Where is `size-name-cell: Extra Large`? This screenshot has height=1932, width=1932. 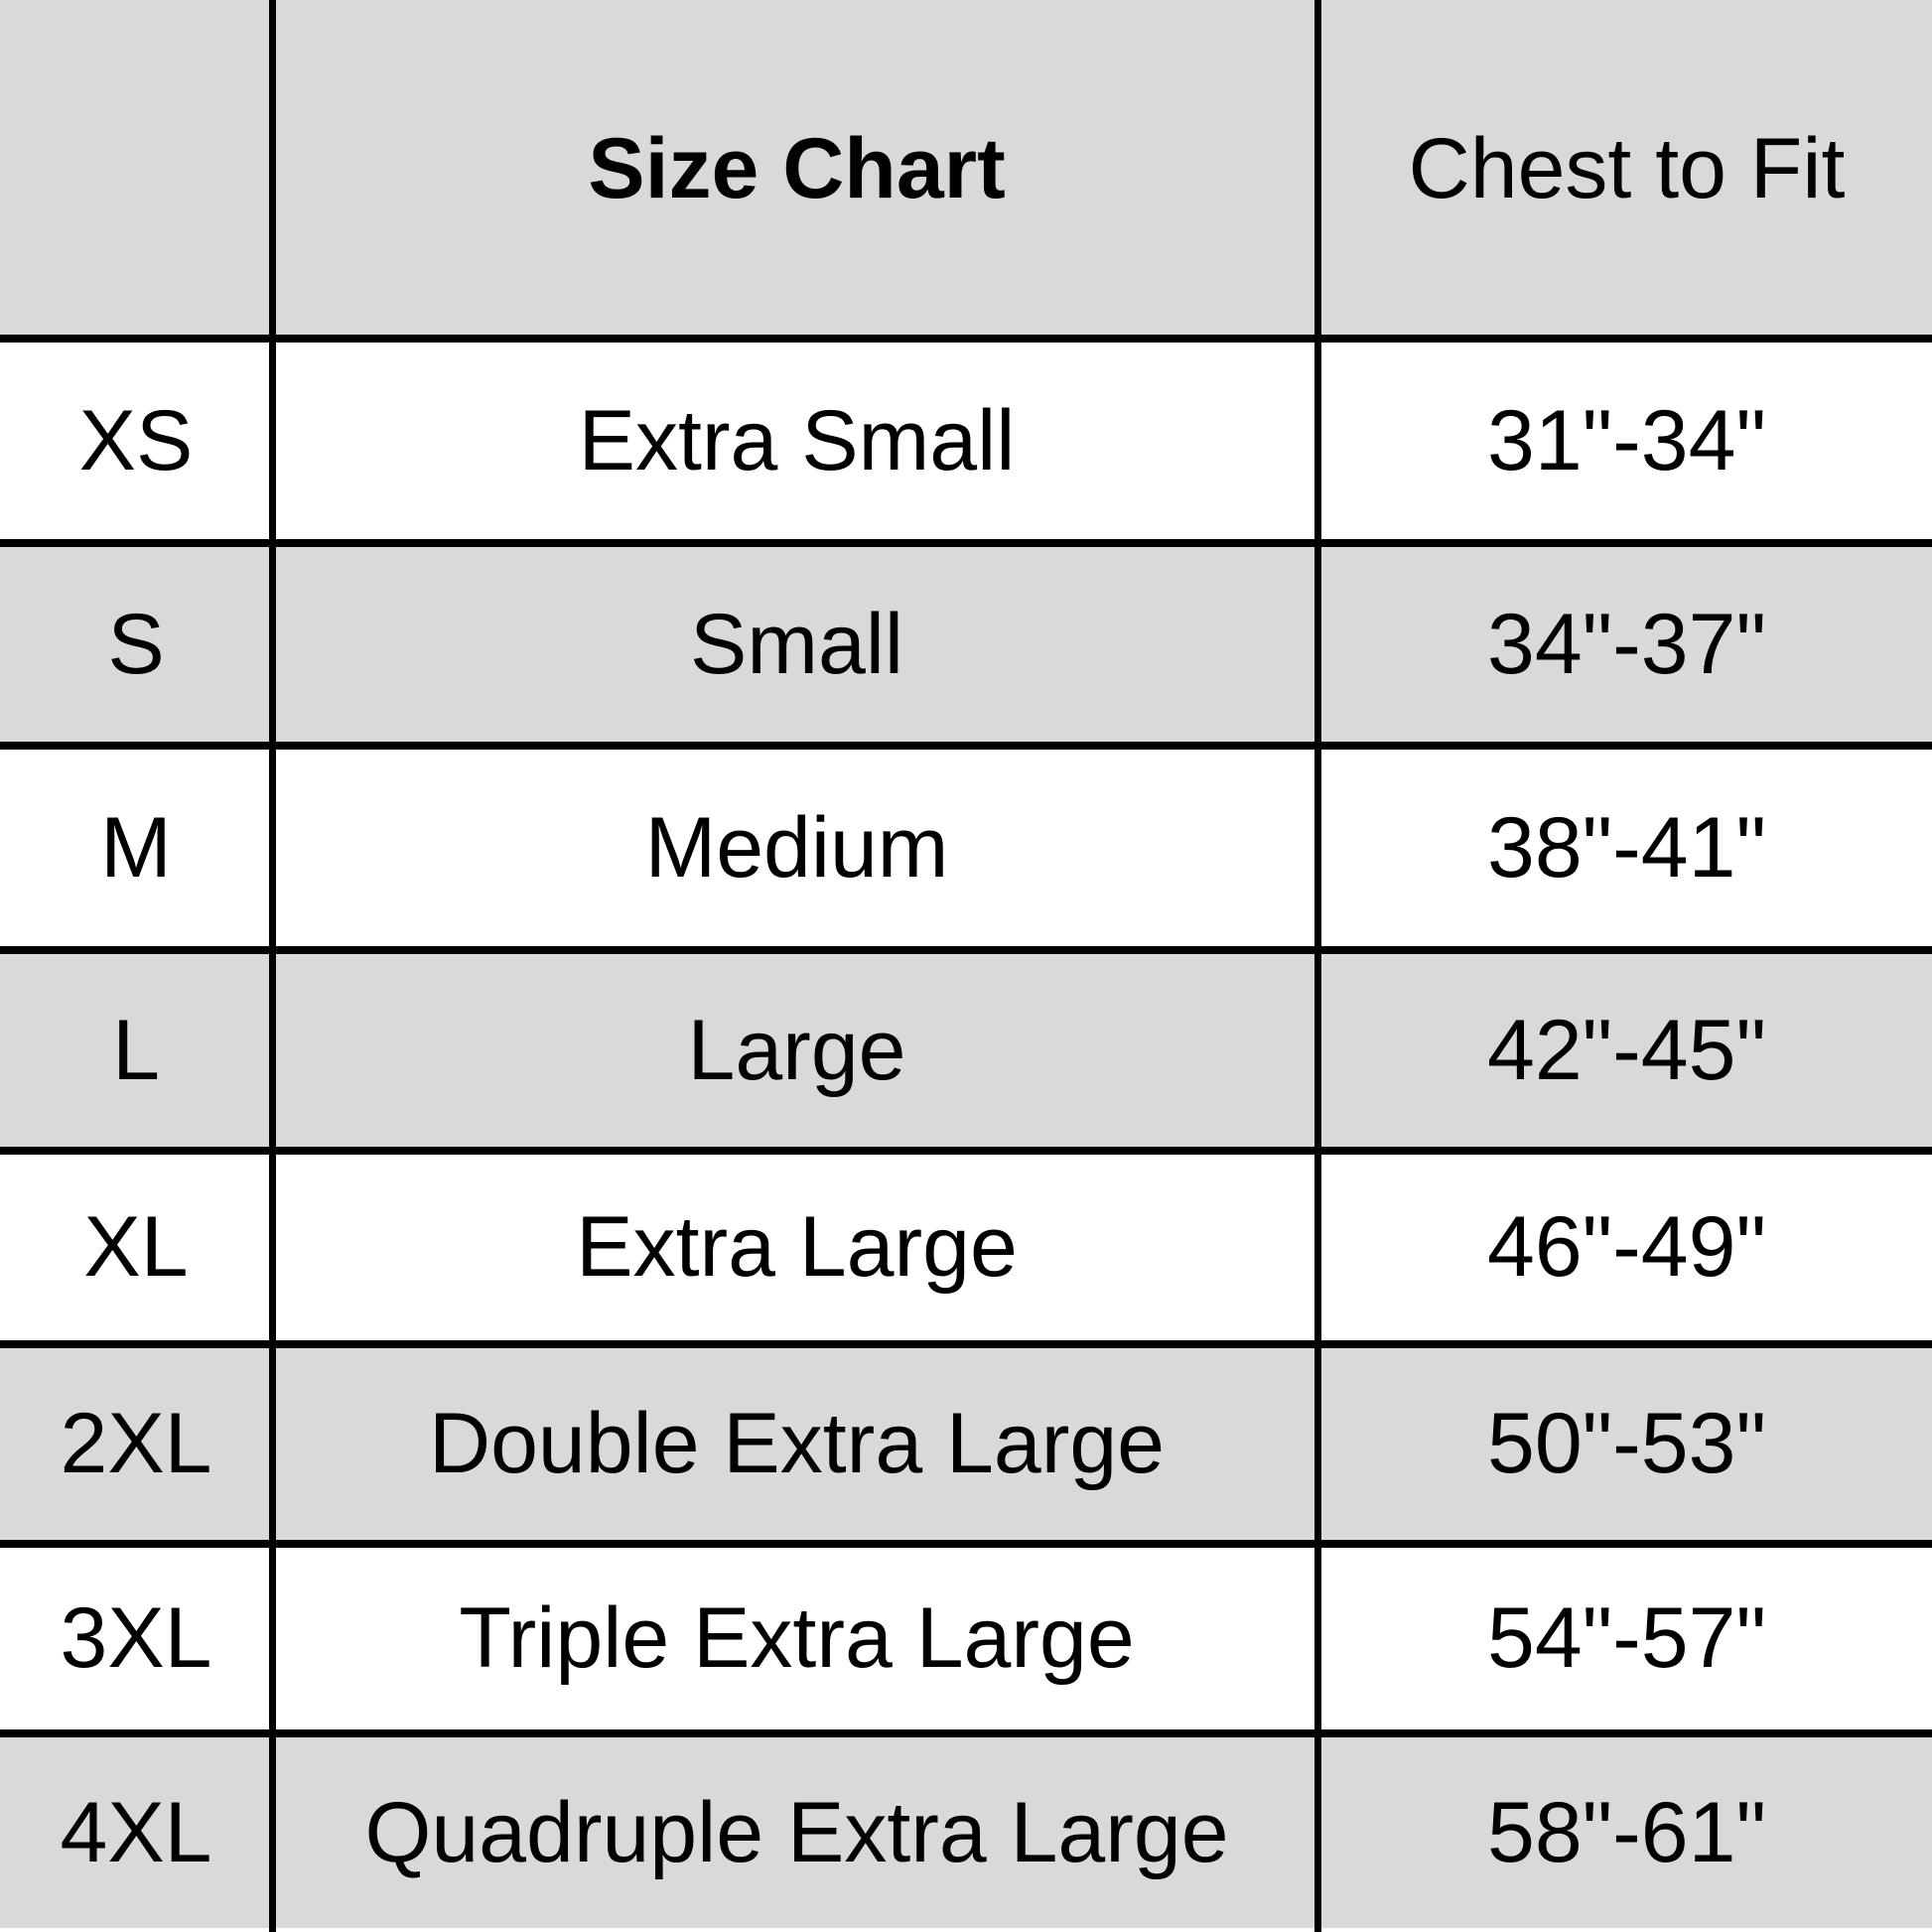
size-name-cell: Extra Large is located at coordinates (797, 1247).